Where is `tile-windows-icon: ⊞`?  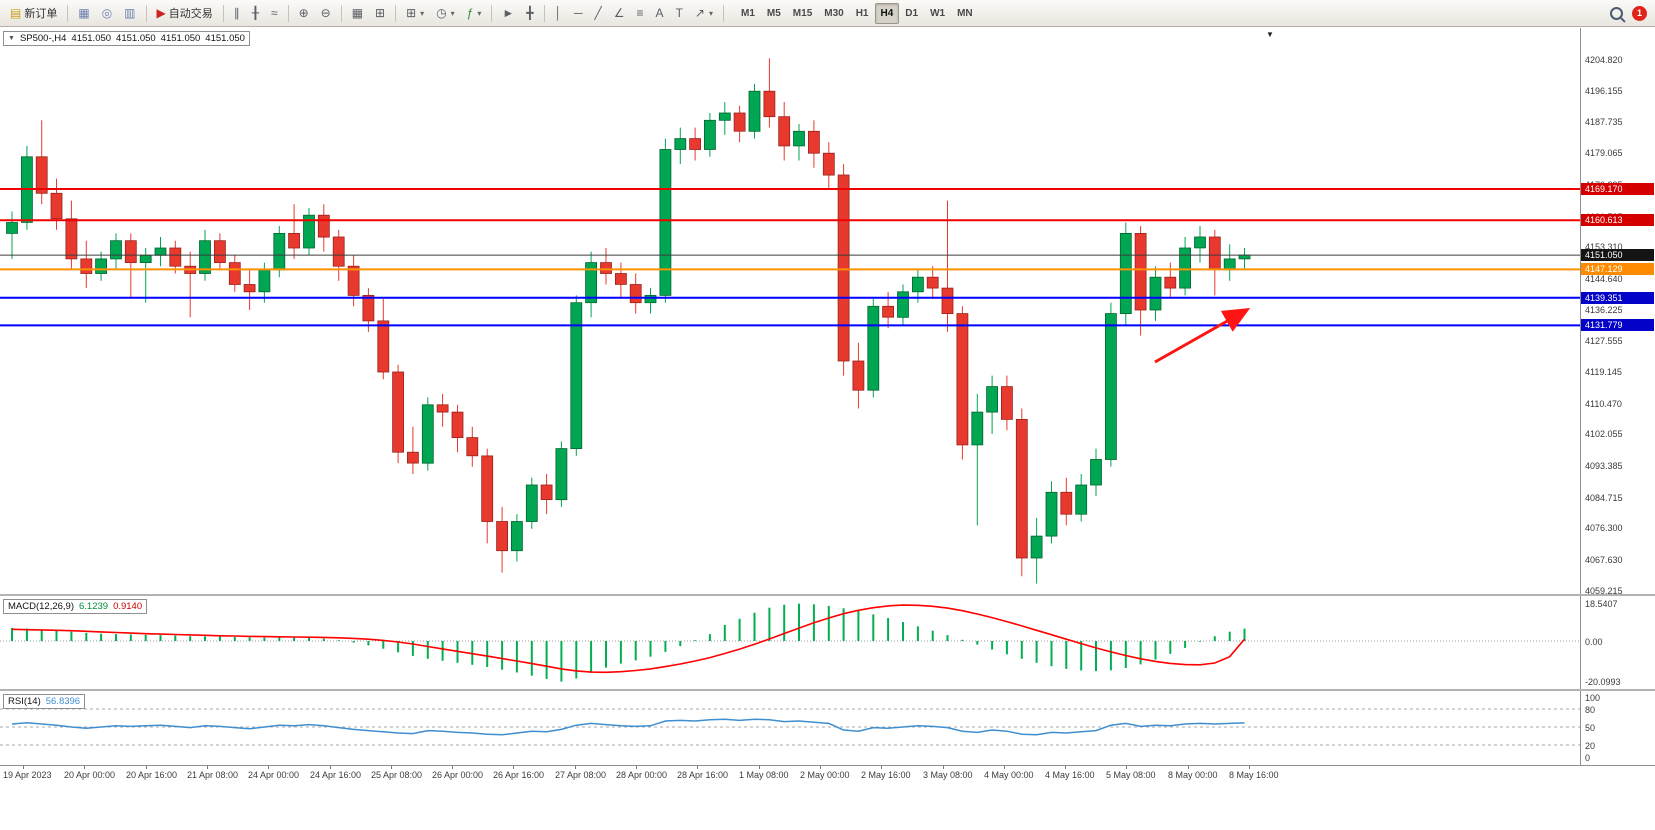 tile-windows-icon: ⊞ is located at coordinates (380, 13).